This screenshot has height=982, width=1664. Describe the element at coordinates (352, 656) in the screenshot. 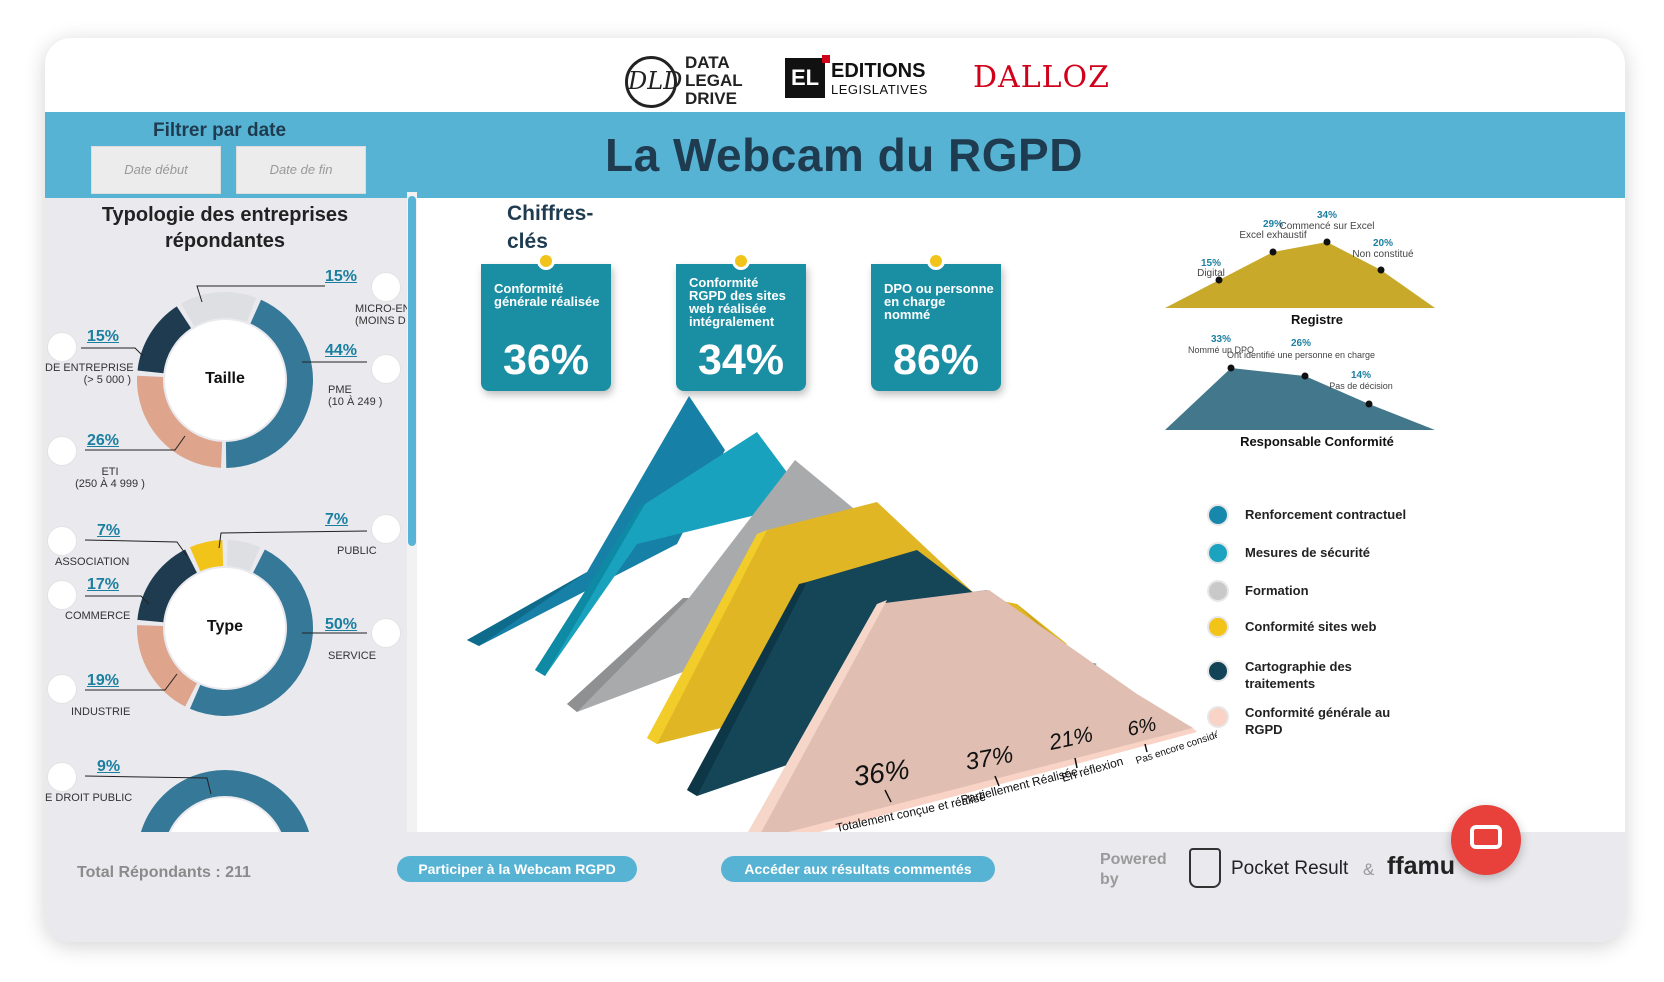

I see `cat-service: SERVICE` at that location.